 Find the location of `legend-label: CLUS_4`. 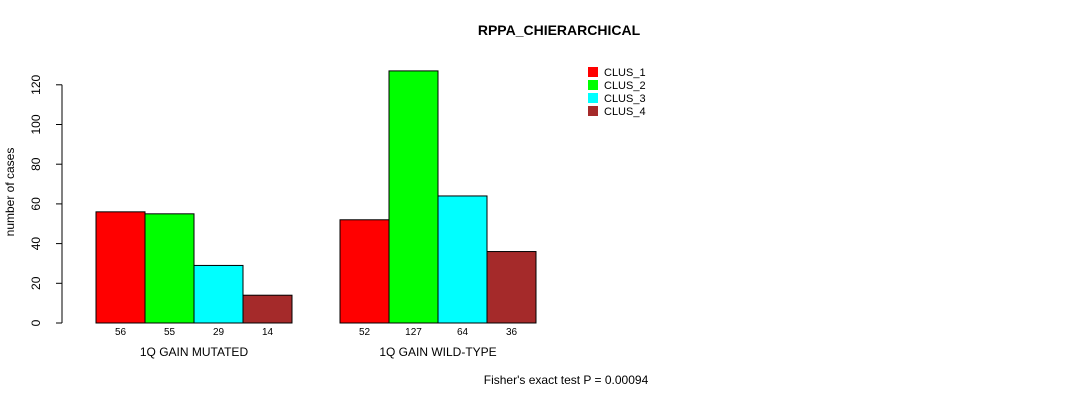

legend-label: CLUS_4 is located at coordinates (625, 112).